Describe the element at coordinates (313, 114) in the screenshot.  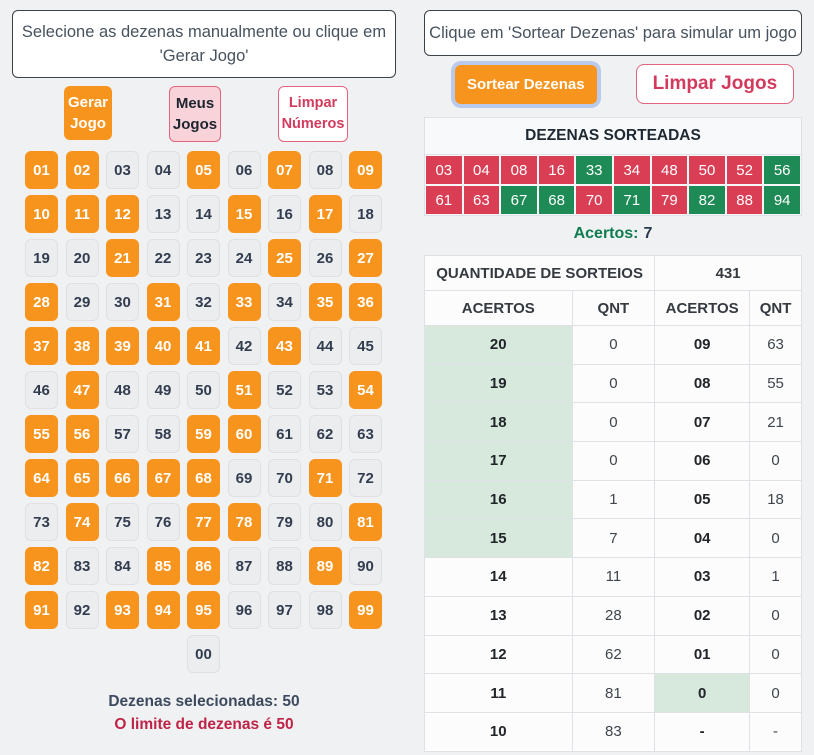
I see `limpar-numeros-button: Limpar Números` at that location.